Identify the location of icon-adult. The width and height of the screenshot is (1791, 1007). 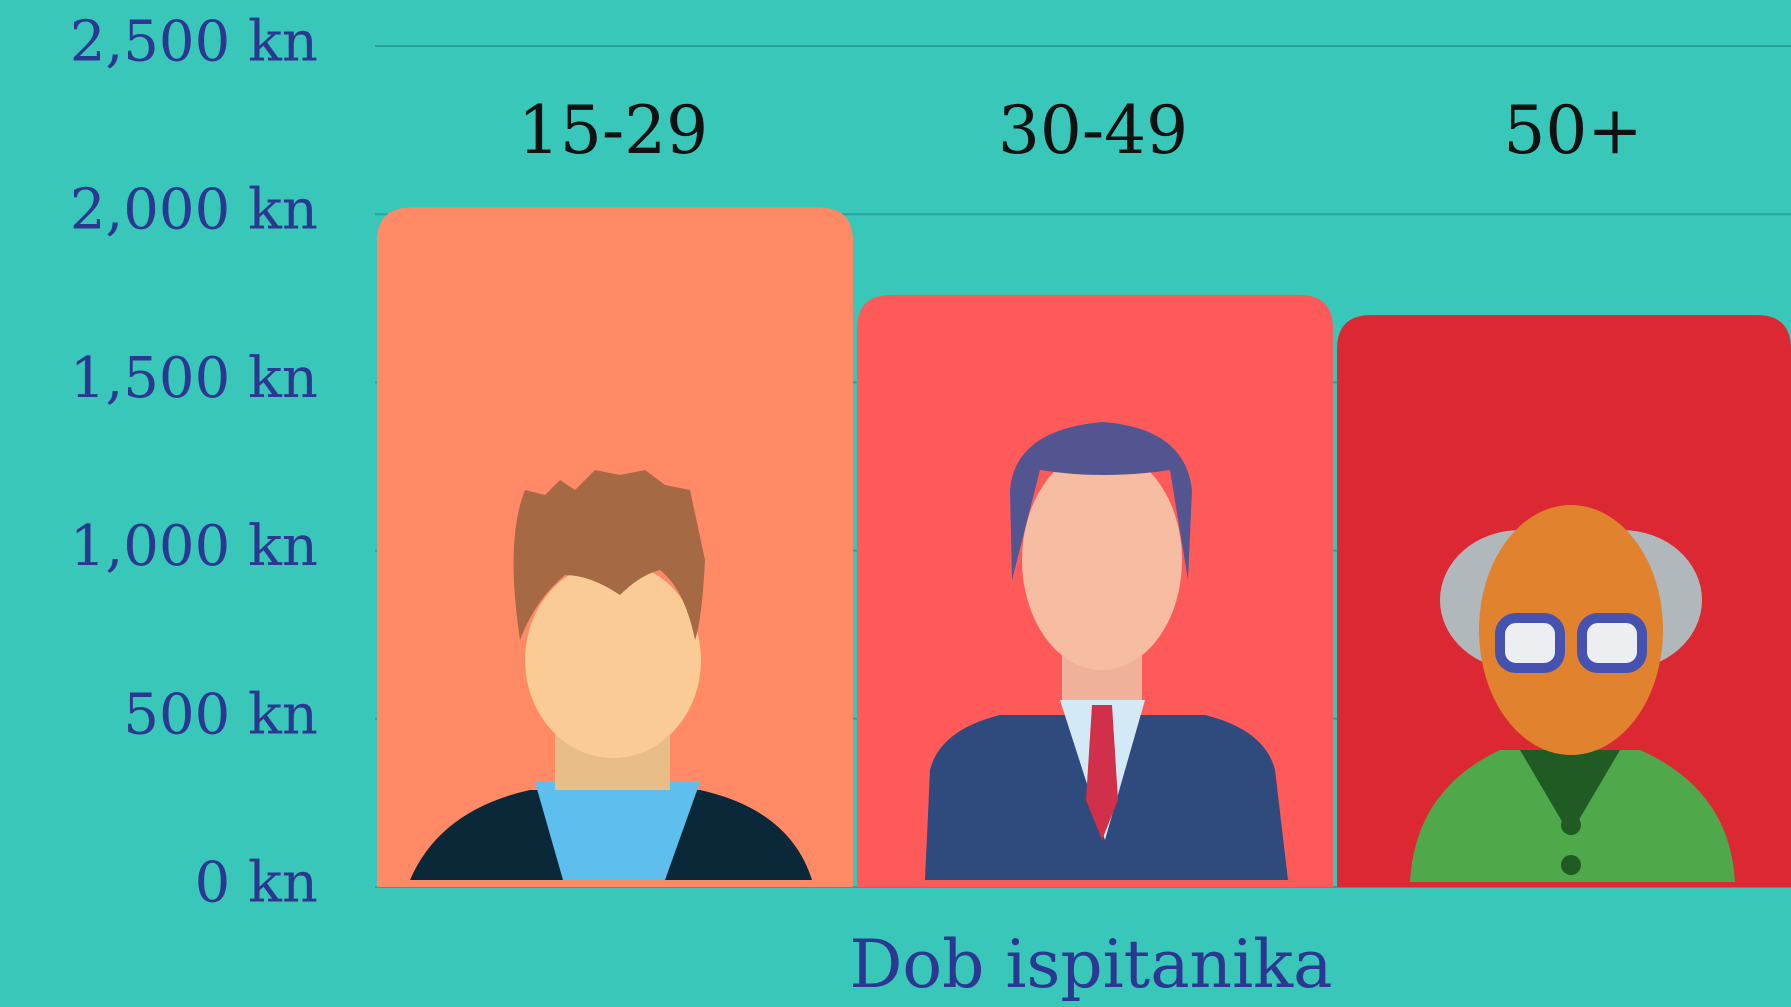
(1106, 651).